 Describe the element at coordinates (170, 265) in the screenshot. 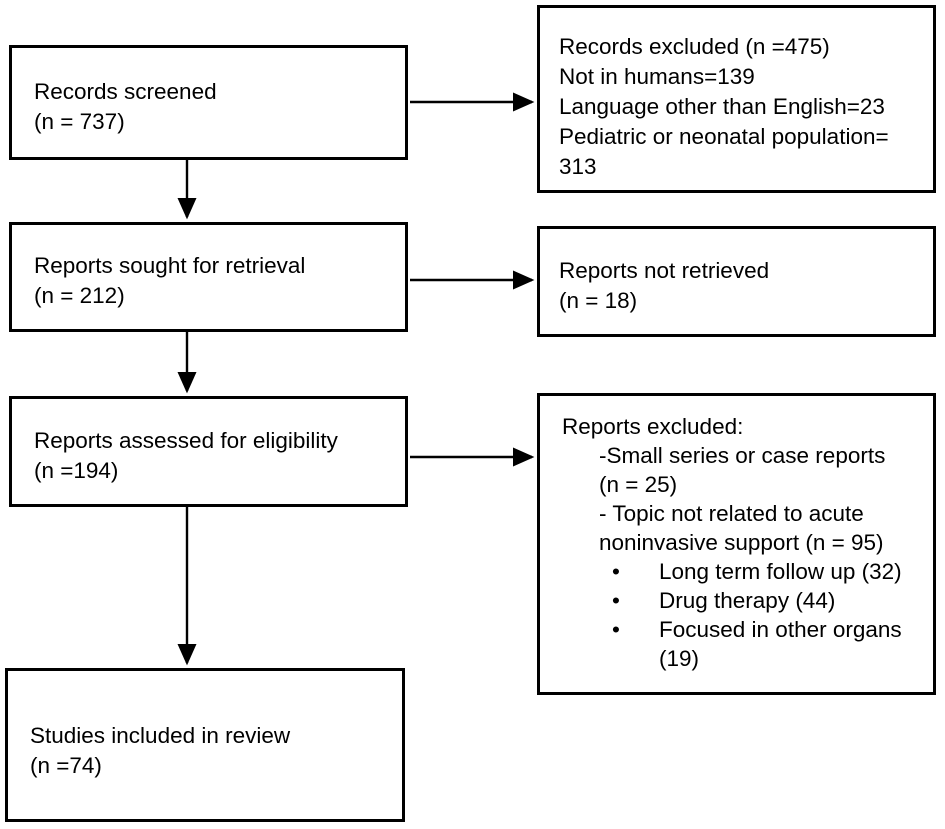

I see `box-reports-sought-label: Reports sought for retrieval` at that location.